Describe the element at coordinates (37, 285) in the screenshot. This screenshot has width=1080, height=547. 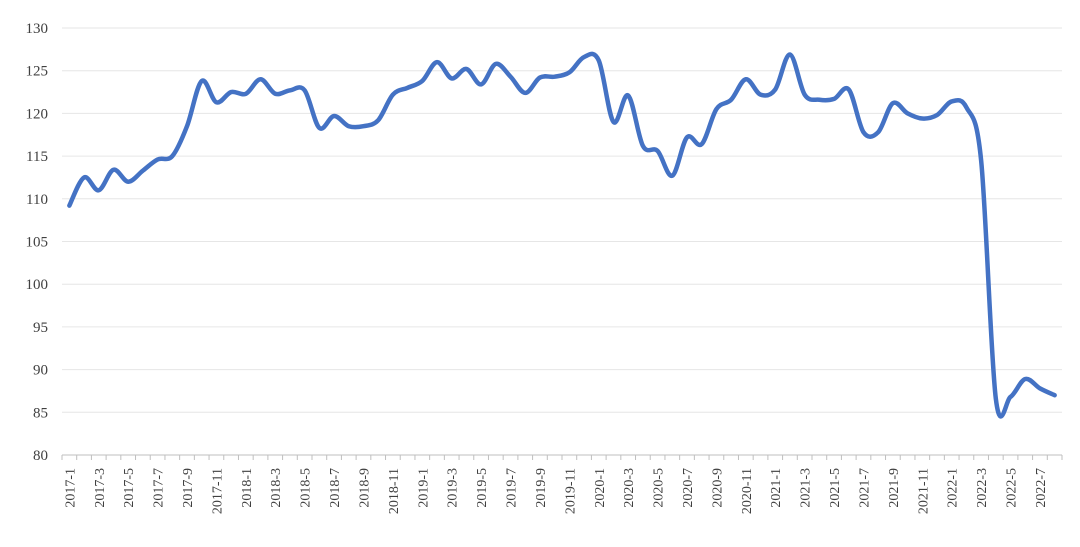
I see `y-tick-label: 100` at that location.